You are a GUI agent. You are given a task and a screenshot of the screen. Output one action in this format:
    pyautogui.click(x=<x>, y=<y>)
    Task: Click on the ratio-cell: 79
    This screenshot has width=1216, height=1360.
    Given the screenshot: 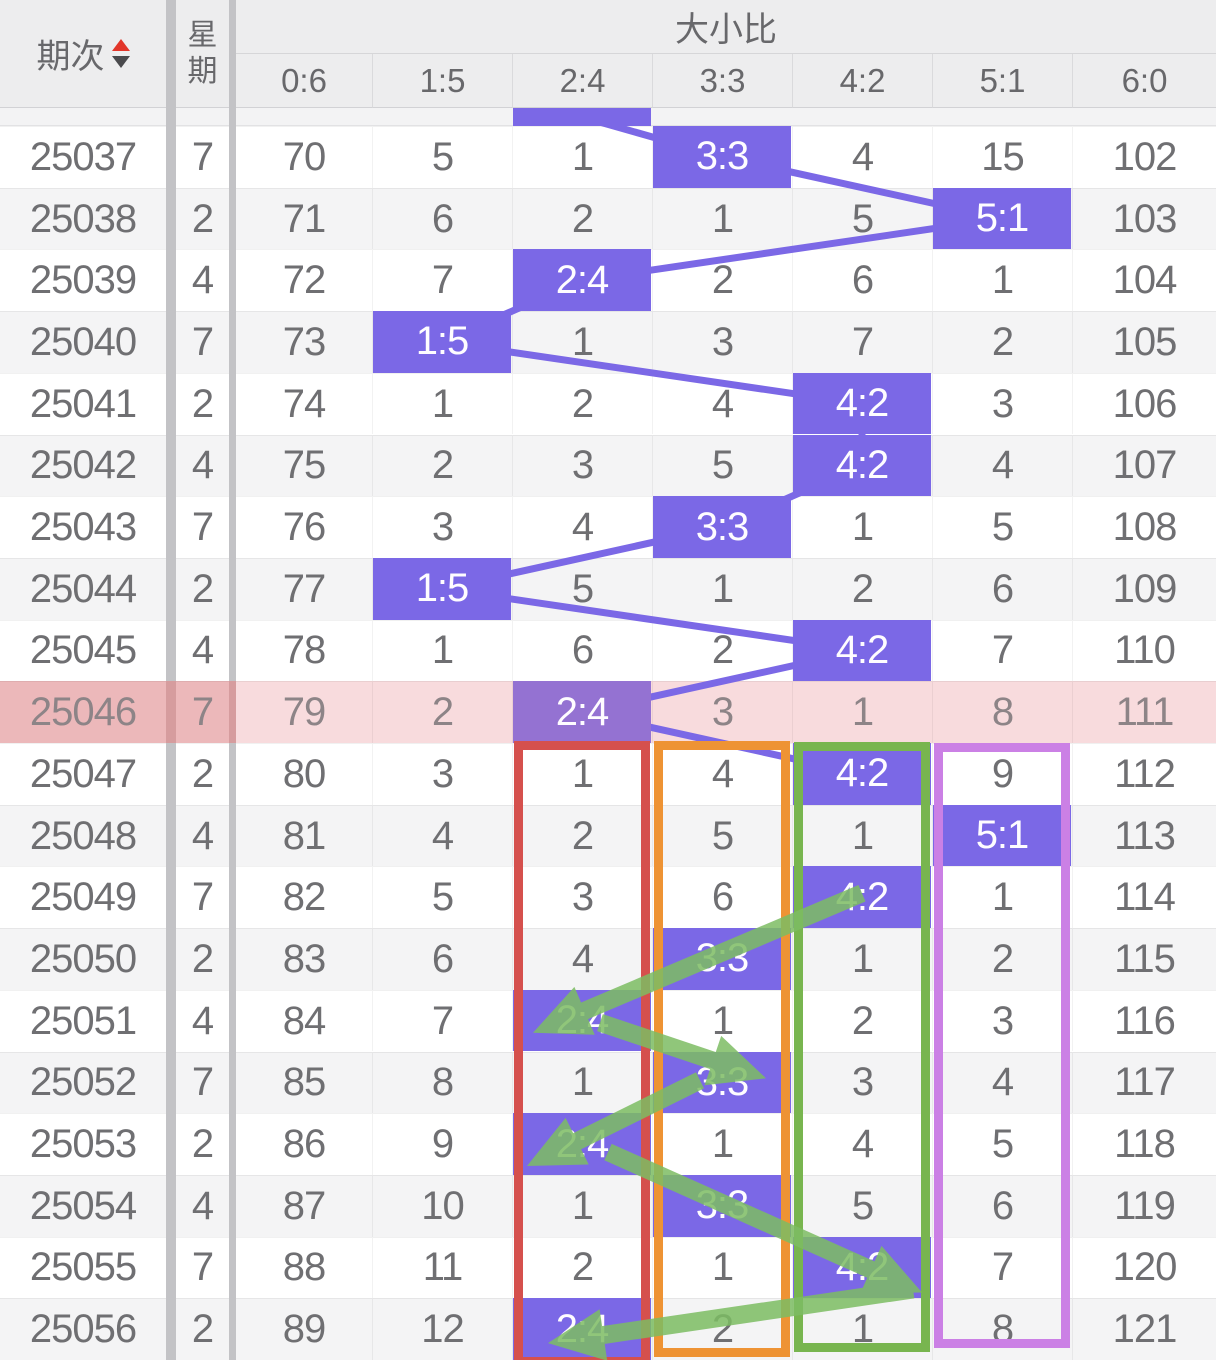 What is the action you would take?
    pyautogui.click(x=304, y=712)
    